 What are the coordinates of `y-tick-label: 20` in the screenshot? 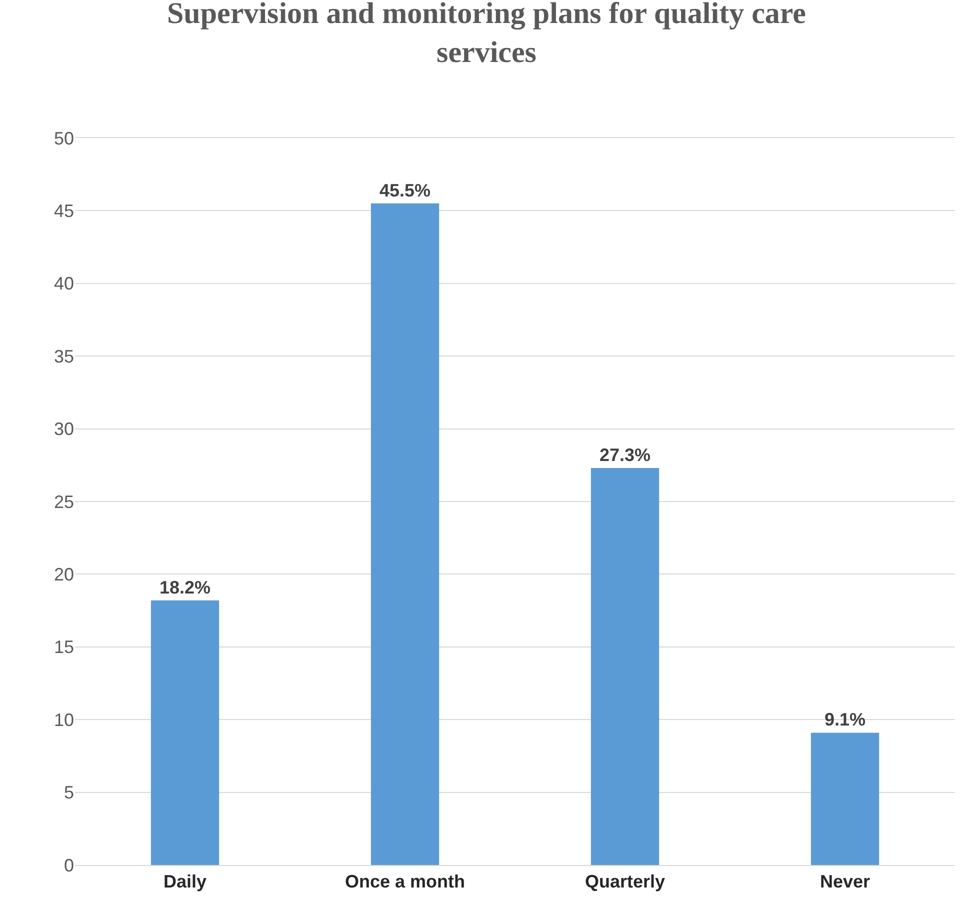 It's located at (64, 574).